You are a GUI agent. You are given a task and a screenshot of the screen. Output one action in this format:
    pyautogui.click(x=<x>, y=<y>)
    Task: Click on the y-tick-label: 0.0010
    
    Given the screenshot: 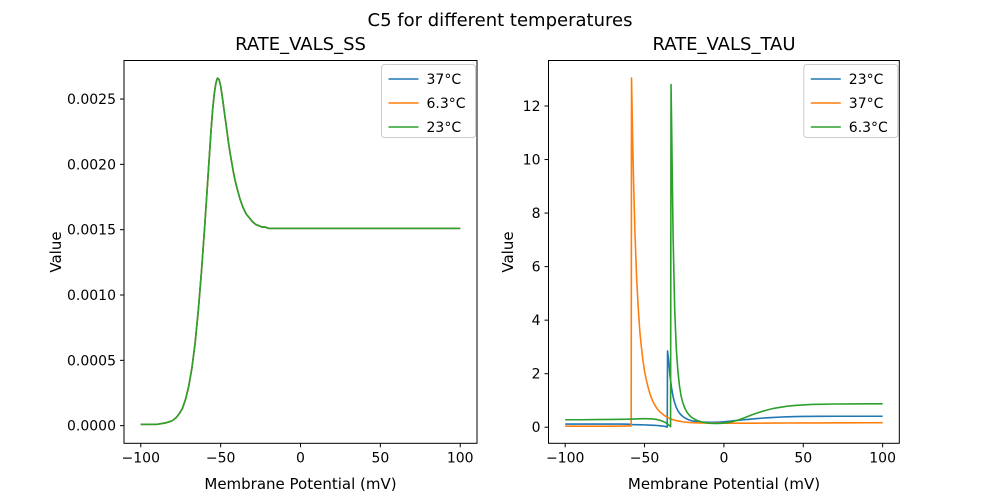 What is the action you would take?
    pyautogui.click(x=91, y=296)
    